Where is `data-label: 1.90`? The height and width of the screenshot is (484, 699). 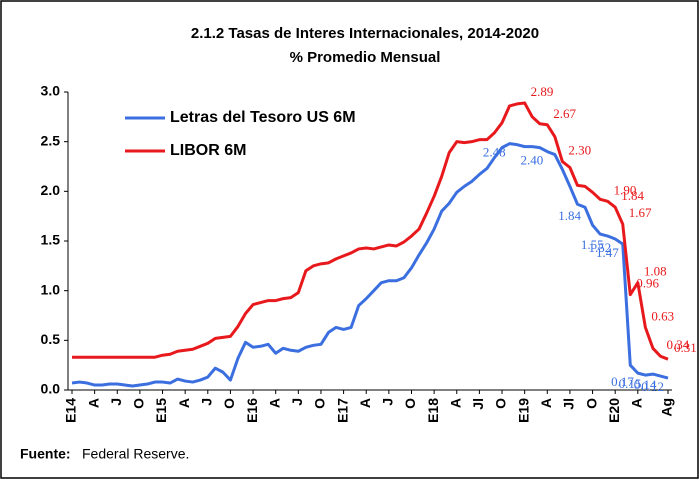
data-label: 1.90 is located at coordinates (625, 189).